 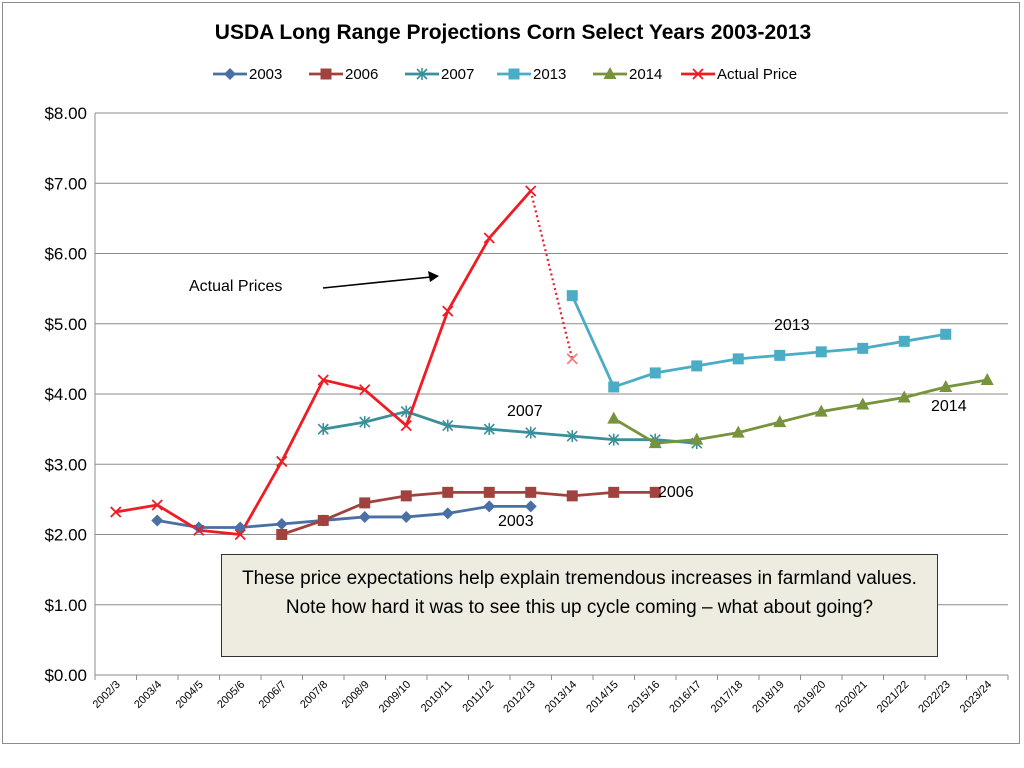 What do you see at coordinates (433, 276) in the screenshot?
I see `actual-prices-arrowhead` at bounding box center [433, 276].